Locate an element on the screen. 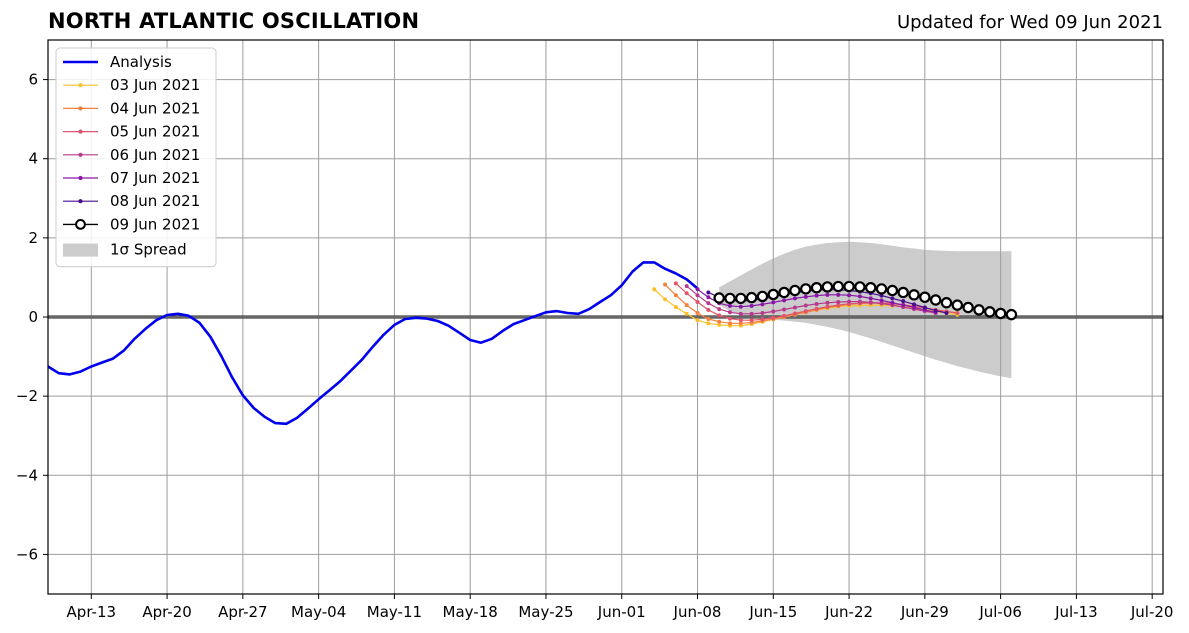 The height and width of the screenshot is (633, 1189). analysis-line is located at coordinates (373, 343).